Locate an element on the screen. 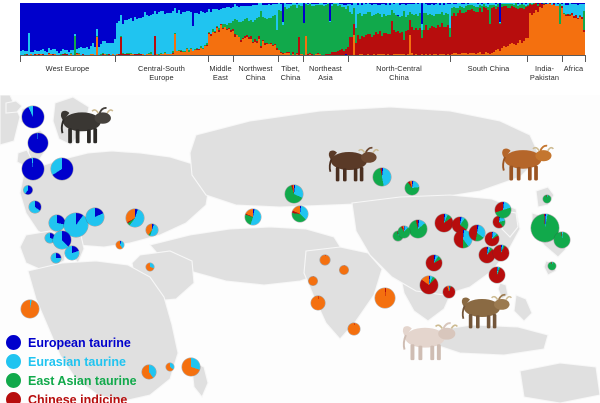 The height and width of the screenshot is (403, 600). pie-tamil-nadu is located at coordinates (354, 329).